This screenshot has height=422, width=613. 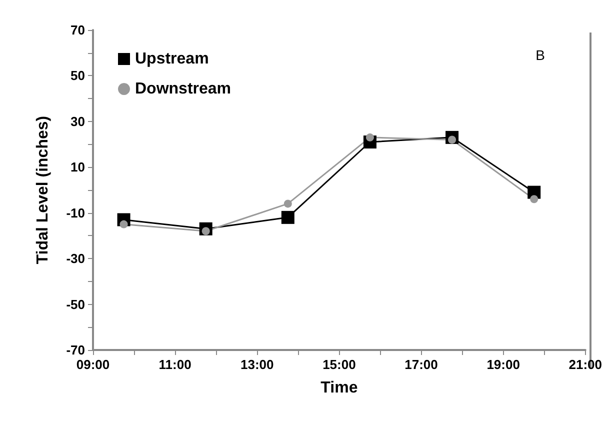 What do you see at coordinates (77, 121) in the screenshot?
I see `y-tick-label: 30` at bounding box center [77, 121].